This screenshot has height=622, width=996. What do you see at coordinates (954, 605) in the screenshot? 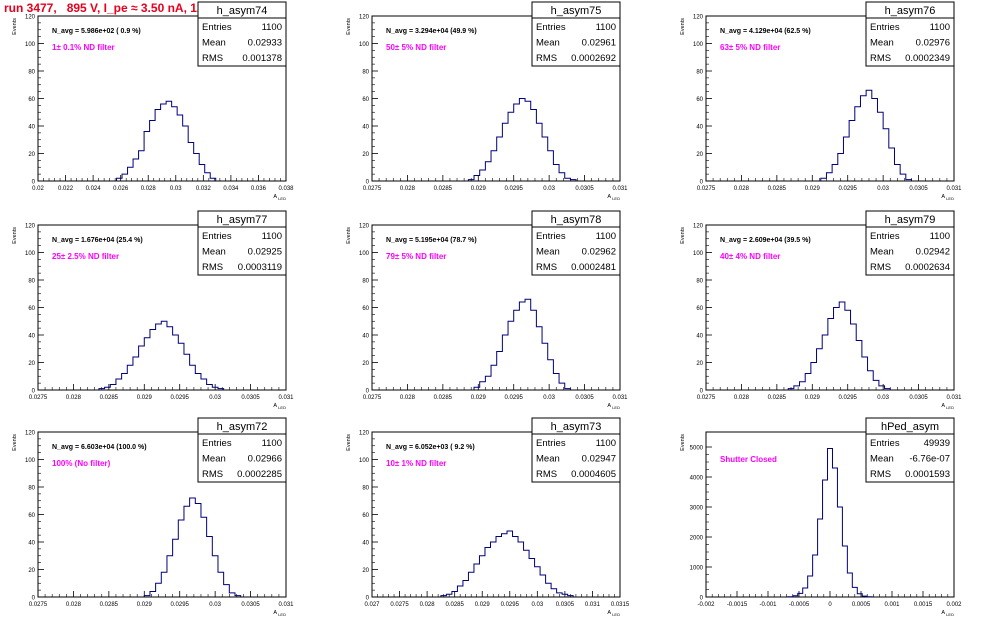
I see `x-tick-label: 0.002` at bounding box center [954, 605].